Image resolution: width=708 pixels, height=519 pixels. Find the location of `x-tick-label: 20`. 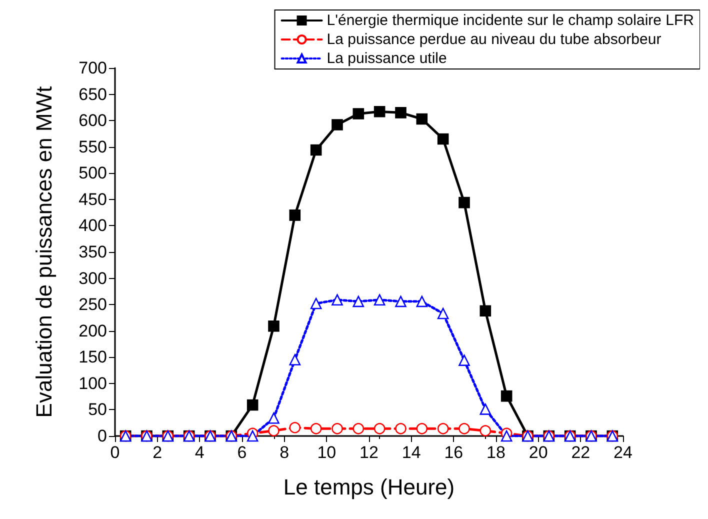

x-tick-label: 20 is located at coordinates (538, 452).